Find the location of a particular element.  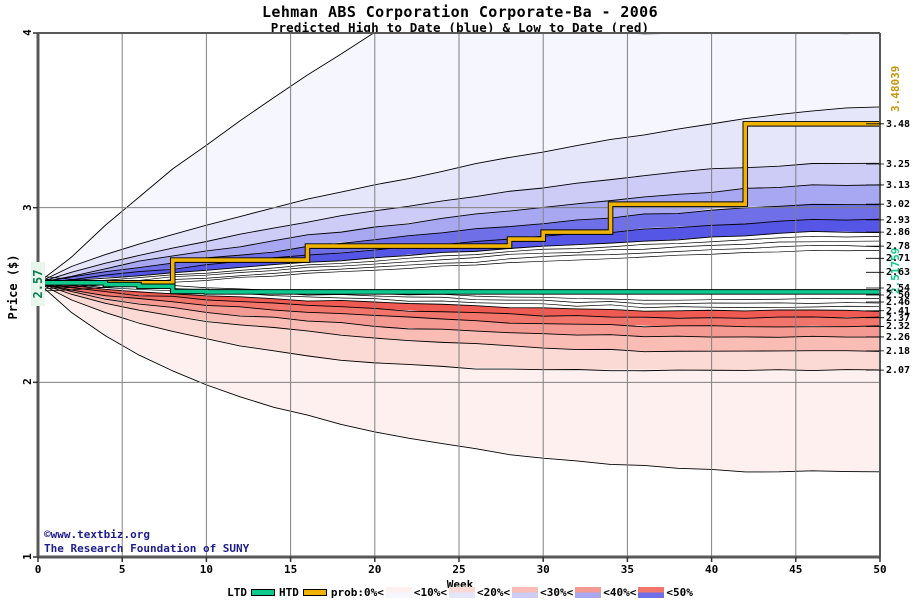

band-value-label: 2.32 is located at coordinates (898, 327).